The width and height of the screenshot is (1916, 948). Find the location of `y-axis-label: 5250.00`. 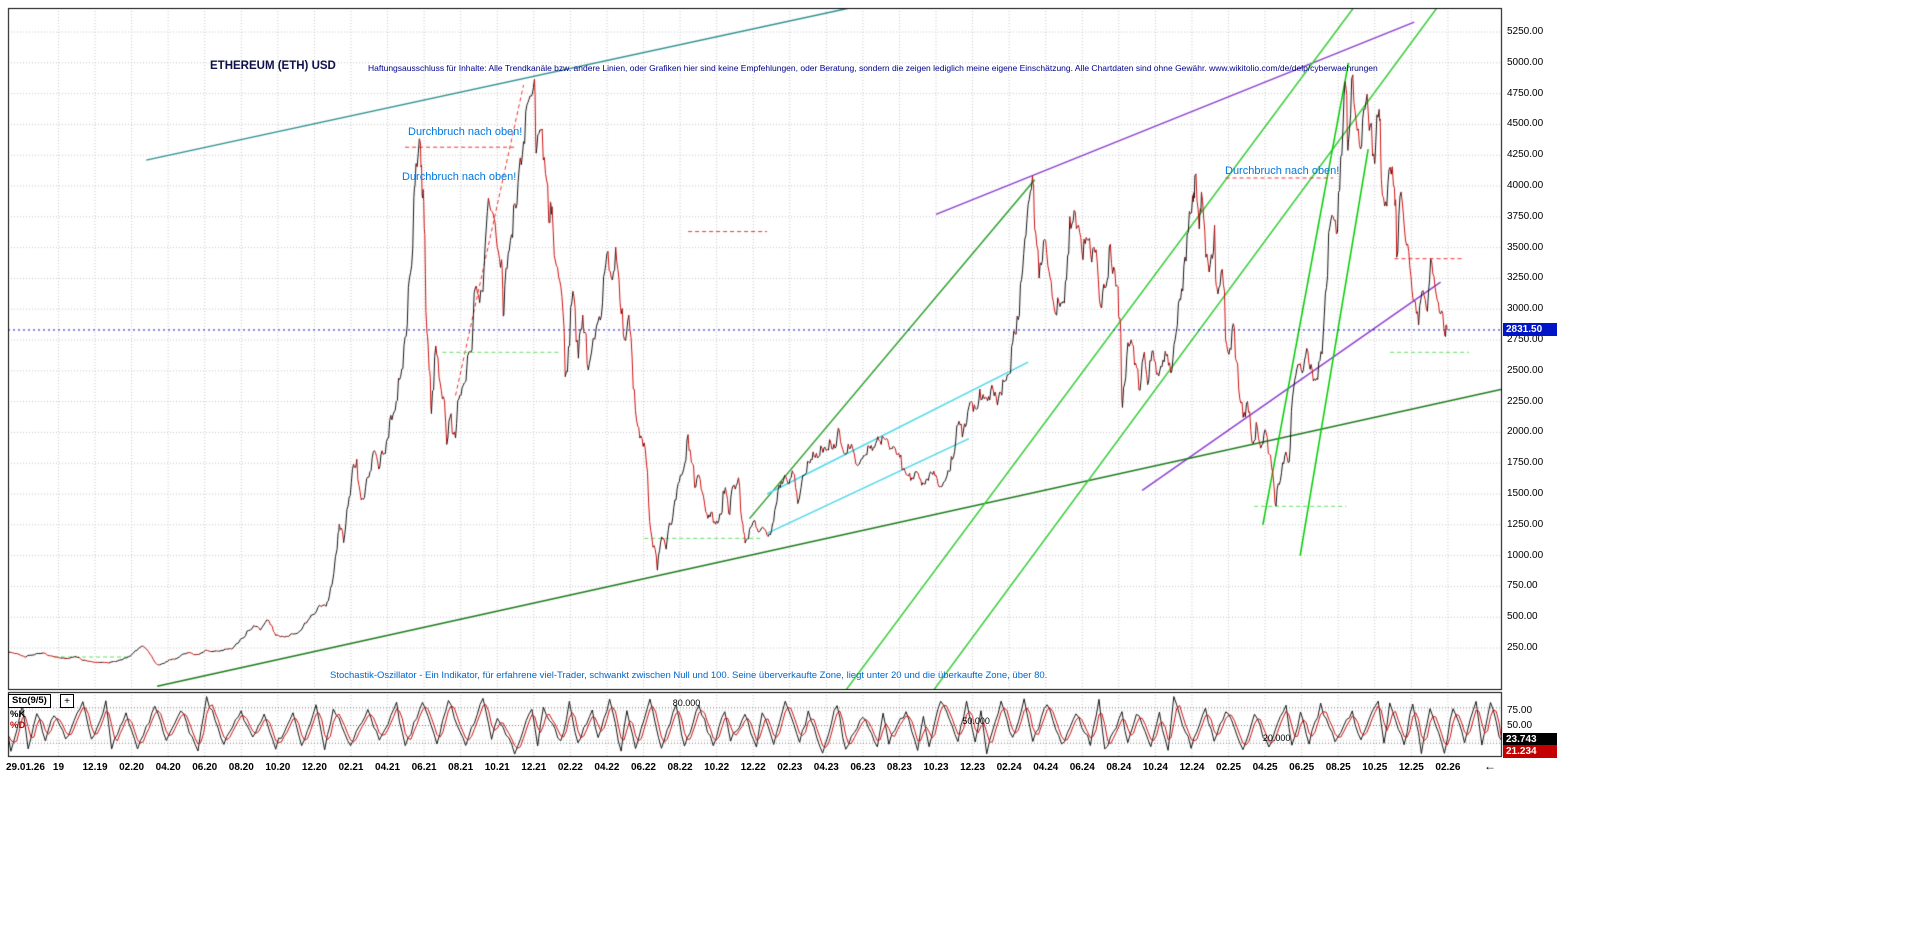

y-axis-label: 5250.00 is located at coordinates (1525, 31).